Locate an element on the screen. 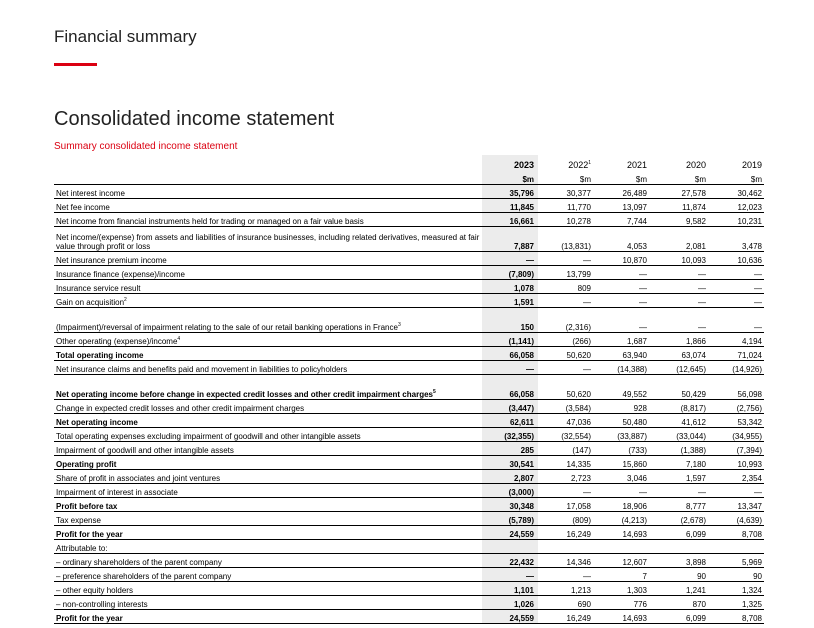 The width and height of the screenshot is (814, 628). value-cell-2023: (3,000) is located at coordinates (510, 490).